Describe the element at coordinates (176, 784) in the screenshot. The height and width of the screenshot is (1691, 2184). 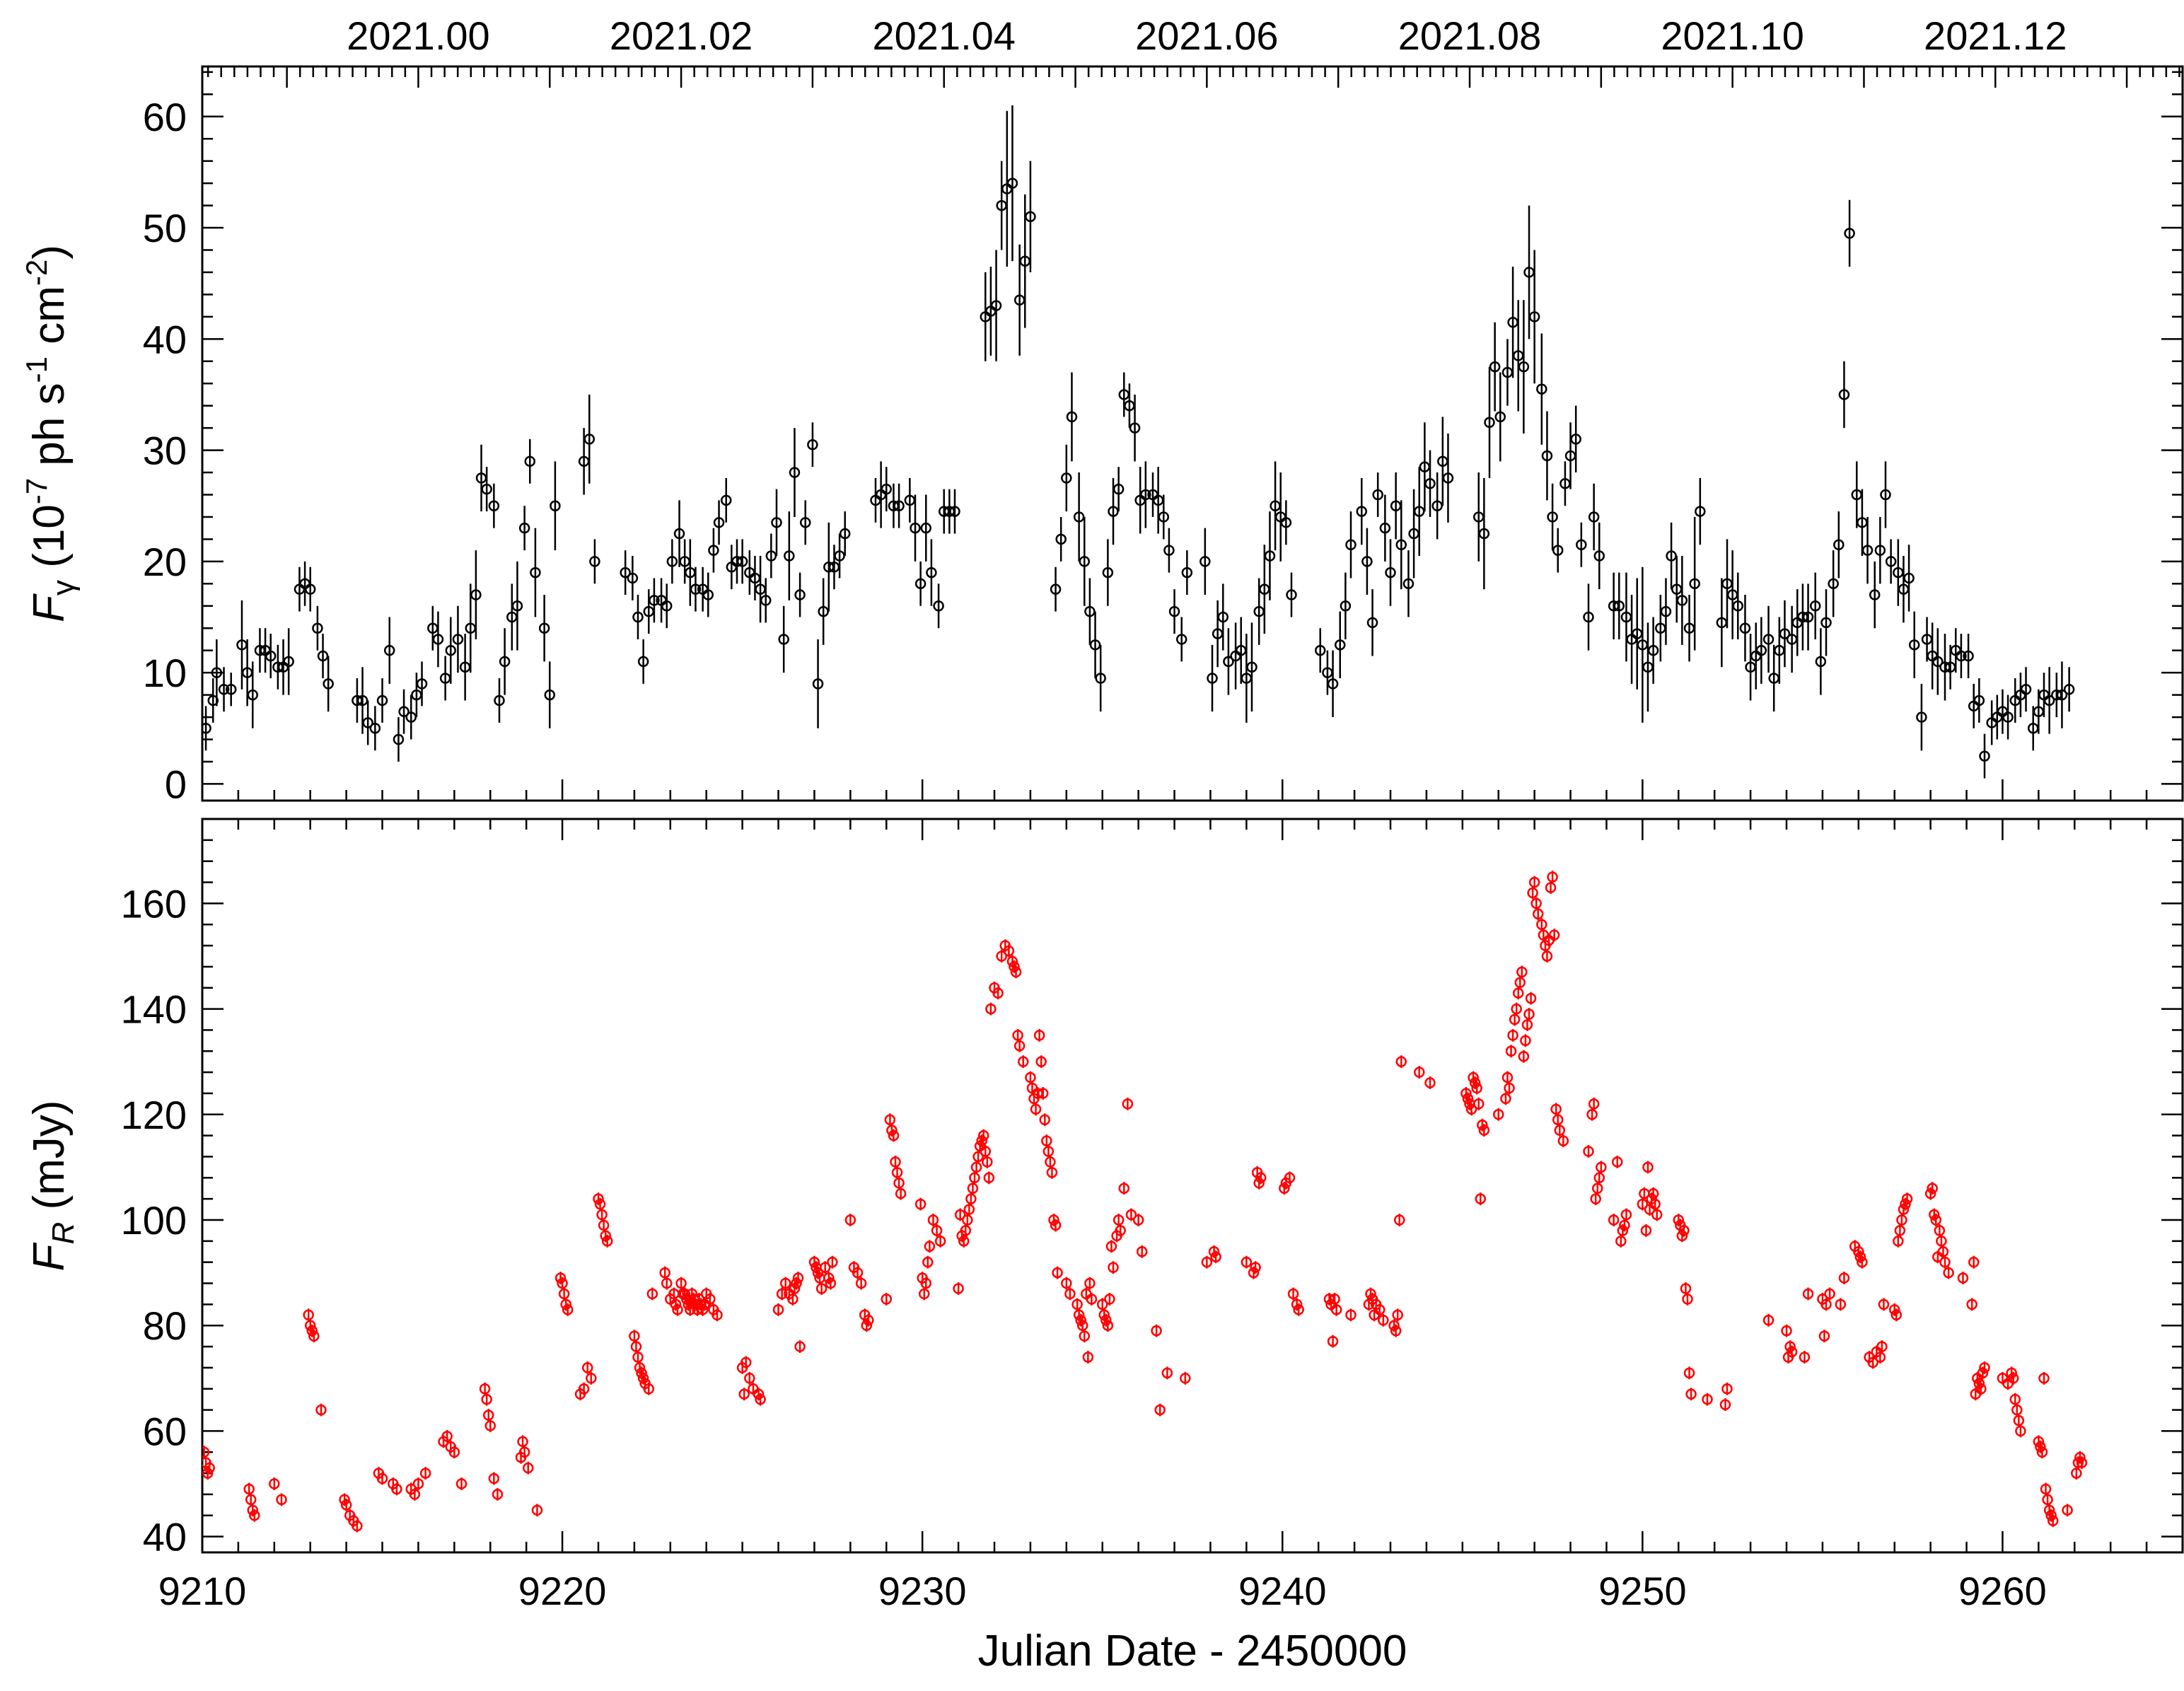
I see `gamma-y-tick-label: 0` at that location.